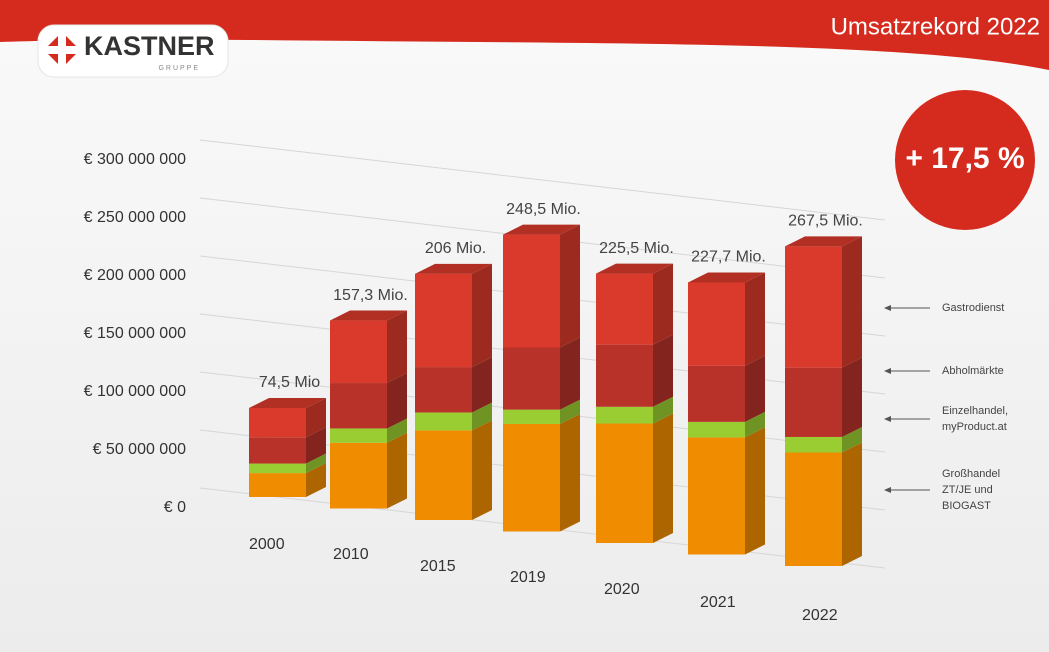 This screenshot has height=652, width=1049. What do you see at coordinates (140, 449) in the screenshot?
I see `y-tick-label: € 50 000 000` at bounding box center [140, 449].